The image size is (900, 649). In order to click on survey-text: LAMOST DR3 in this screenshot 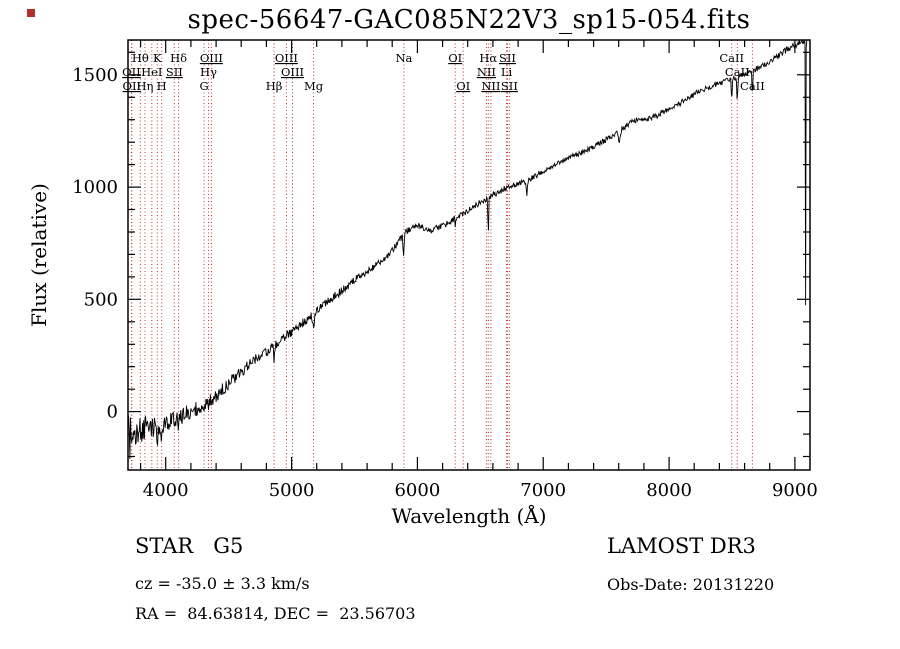, I will do `click(681, 546)`.